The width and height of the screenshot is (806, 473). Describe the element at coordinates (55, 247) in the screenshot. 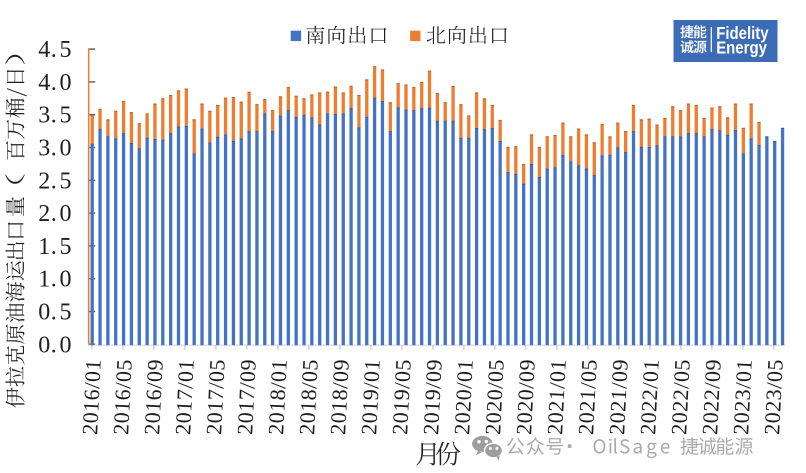

I see `svg-text: 1.5` at that location.